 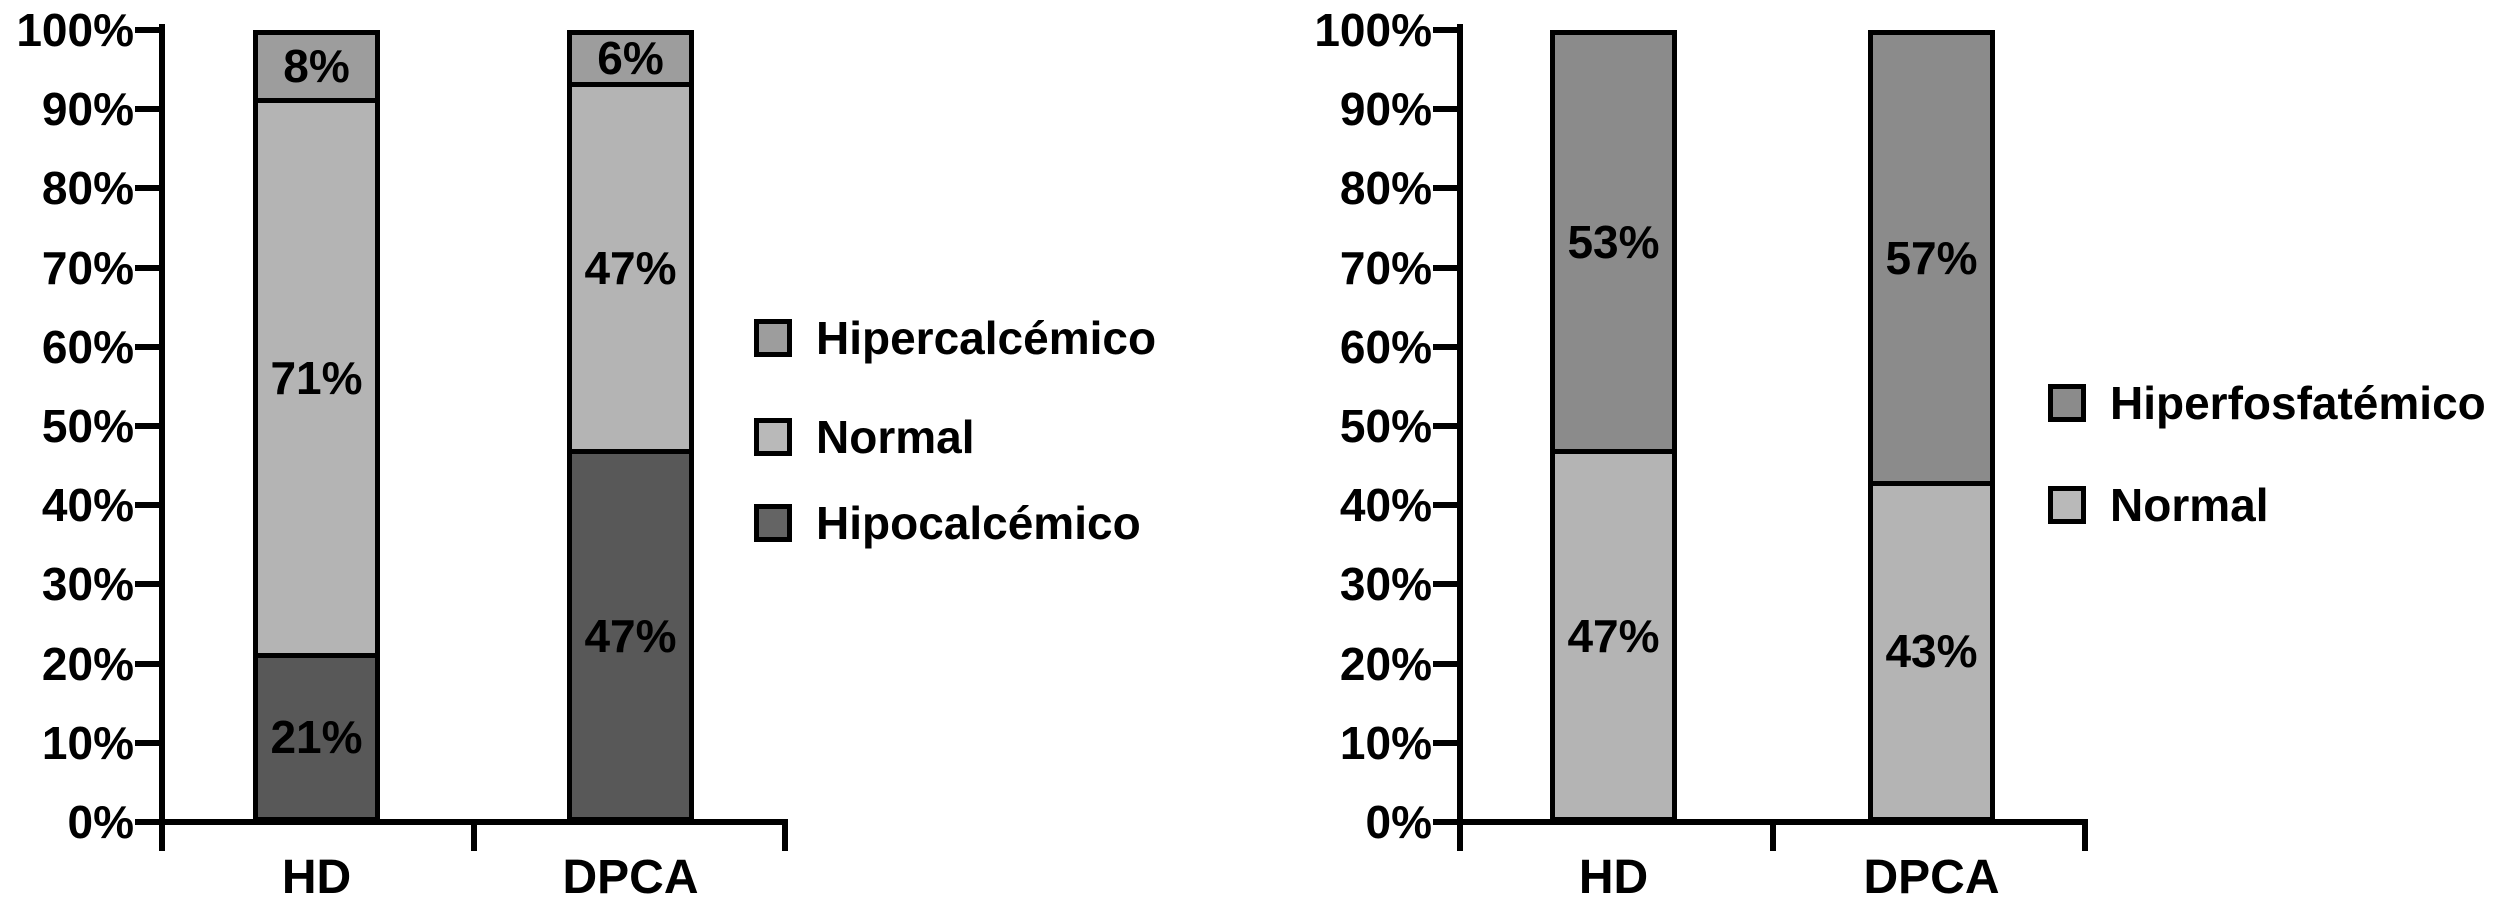 I want to click on segment-value-label: 43%, so click(x=1931, y=651).